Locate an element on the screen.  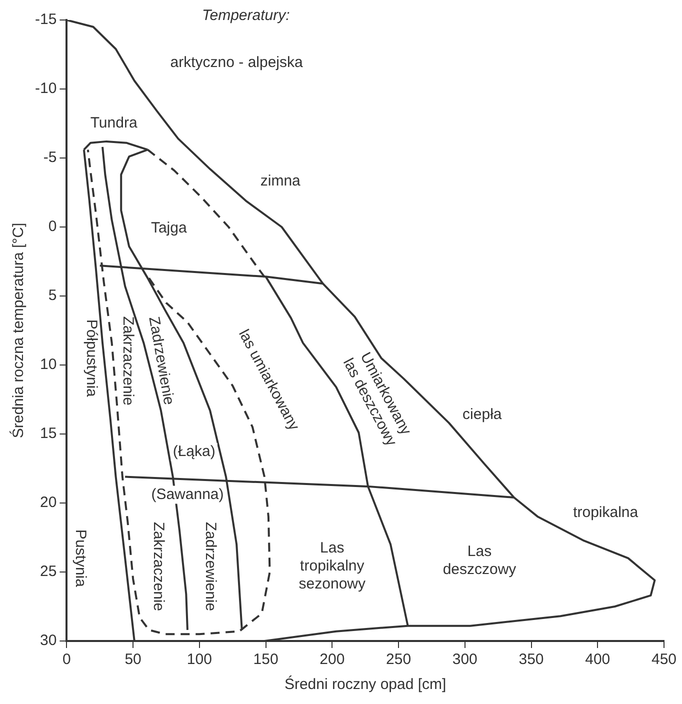
annotation: Tajga is located at coordinates (169, 228).